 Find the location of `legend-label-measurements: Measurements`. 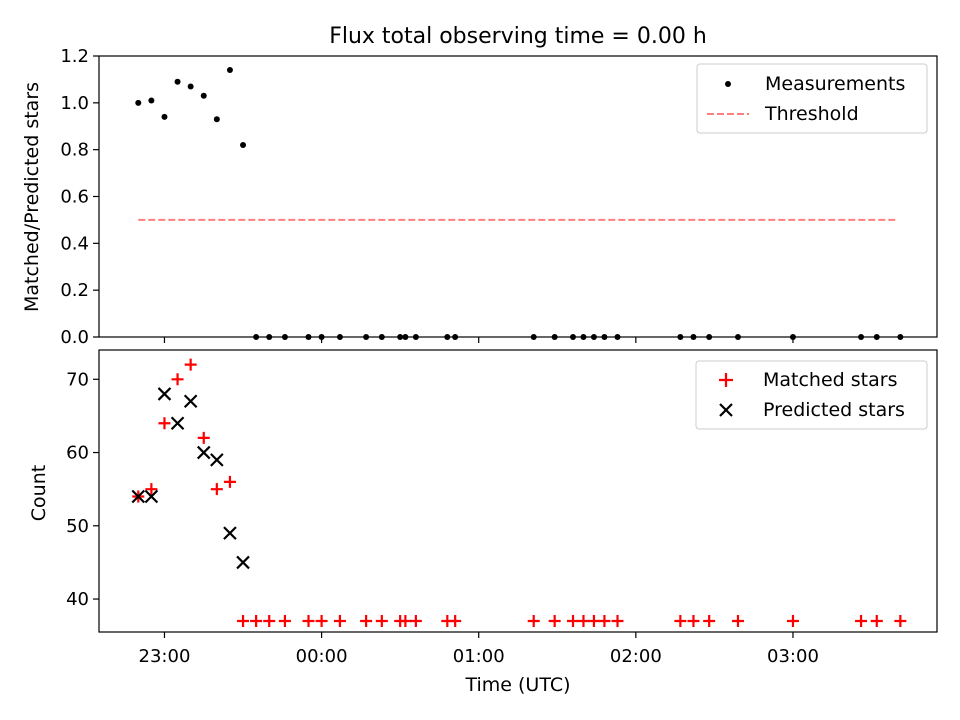

legend-label-measurements: Measurements is located at coordinates (835, 84).